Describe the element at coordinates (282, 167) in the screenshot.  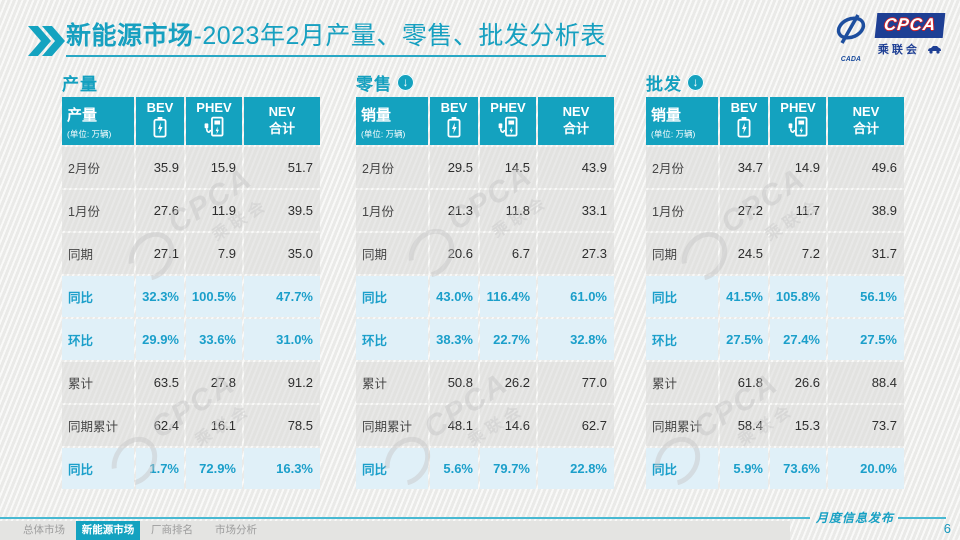
I see `cell-nev: 51.7` at that location.